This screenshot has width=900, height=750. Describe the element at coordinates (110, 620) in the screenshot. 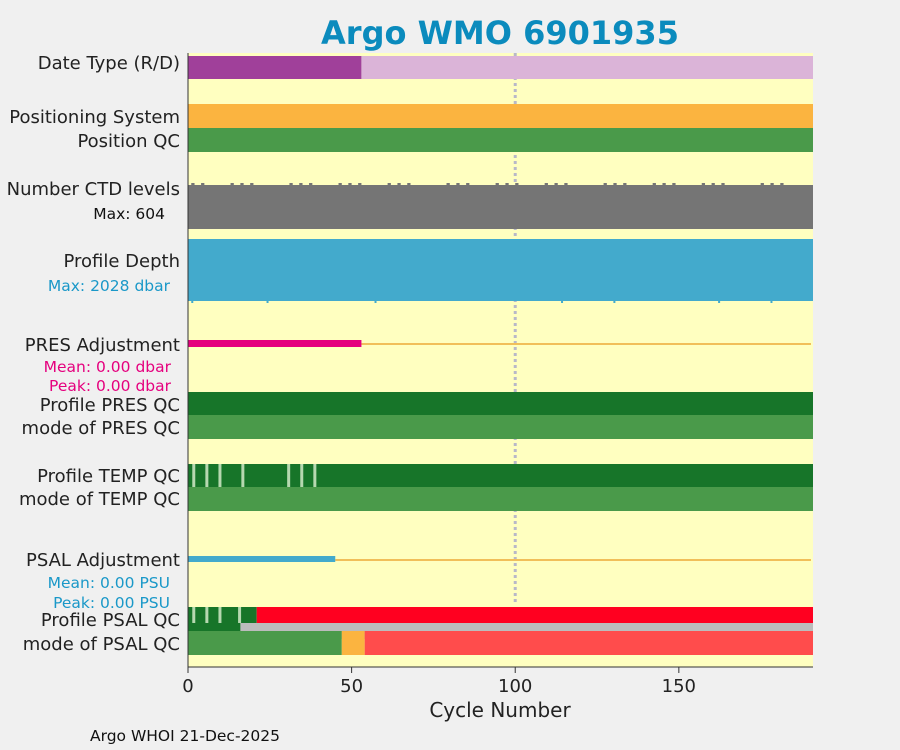

I see `row-label-profile-psal-qc: Profile PSAL QC` at that location.